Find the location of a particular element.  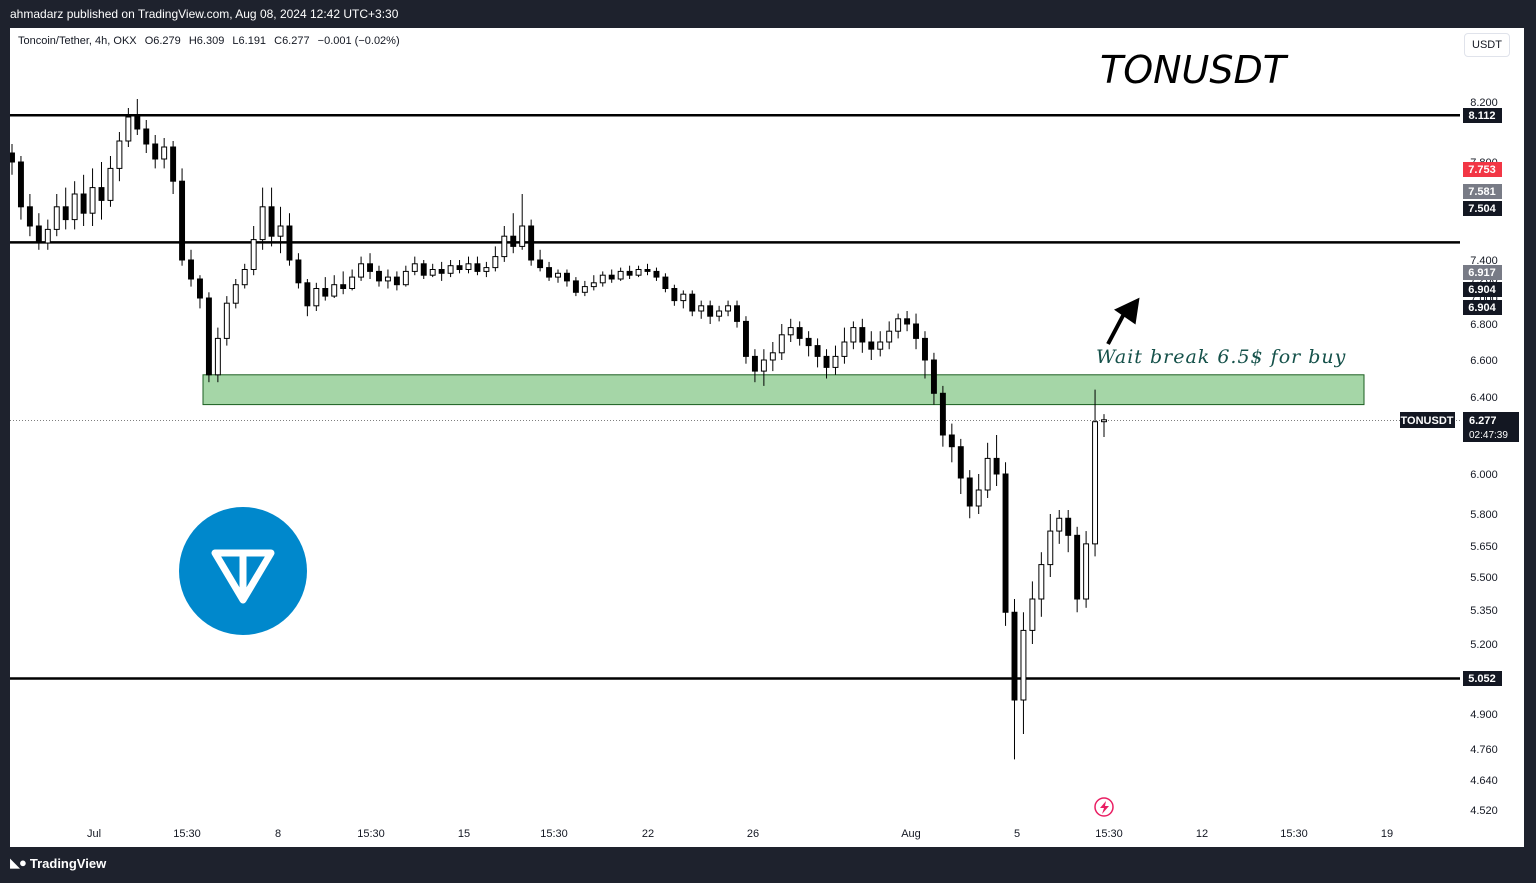

price-tag-label-3: 7.504 is located at coordinates (1482, 209).